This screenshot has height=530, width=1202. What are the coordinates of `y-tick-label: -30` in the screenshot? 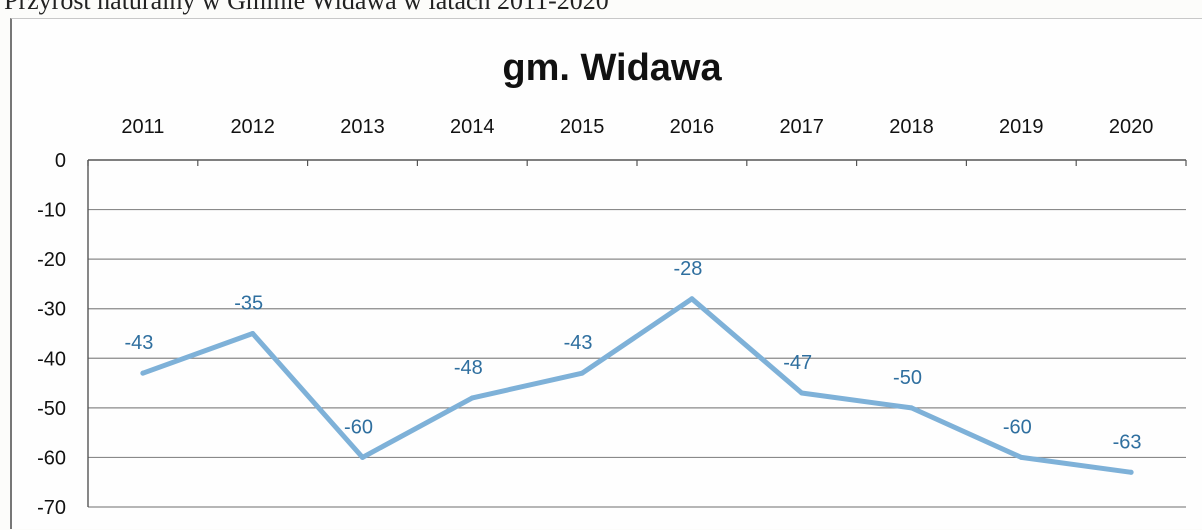 It's located at (51, 310).